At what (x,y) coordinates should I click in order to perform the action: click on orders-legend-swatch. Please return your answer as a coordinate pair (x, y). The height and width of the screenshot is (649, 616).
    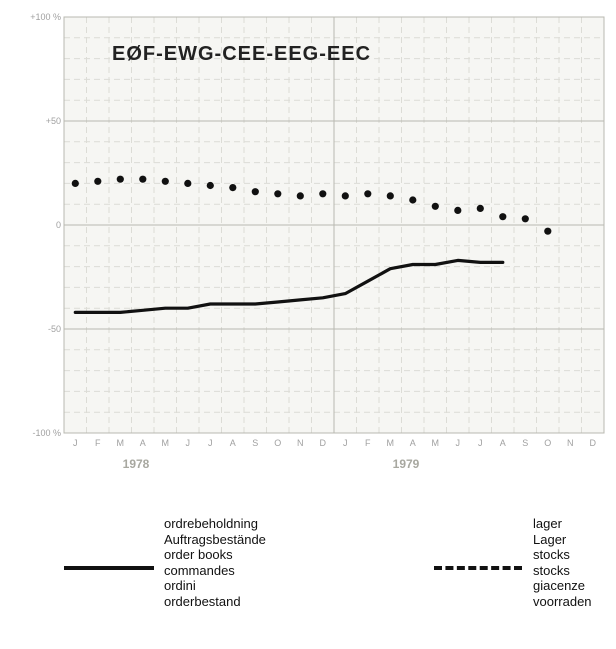
    Looking at the image, I should click on (109, 568).